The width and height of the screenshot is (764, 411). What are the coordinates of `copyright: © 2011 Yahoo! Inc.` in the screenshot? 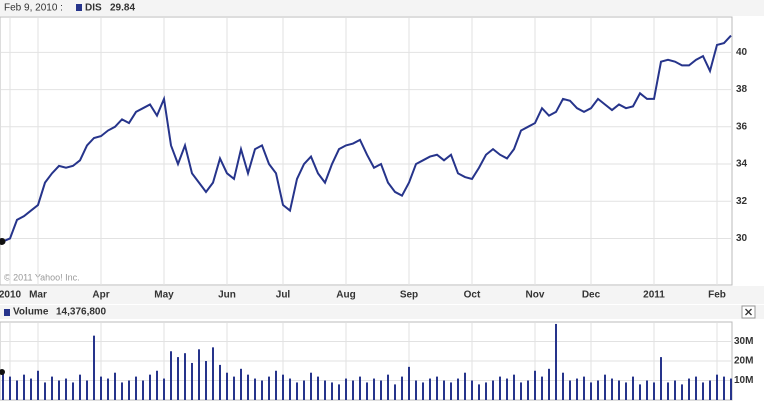 It's located at (42, 277).